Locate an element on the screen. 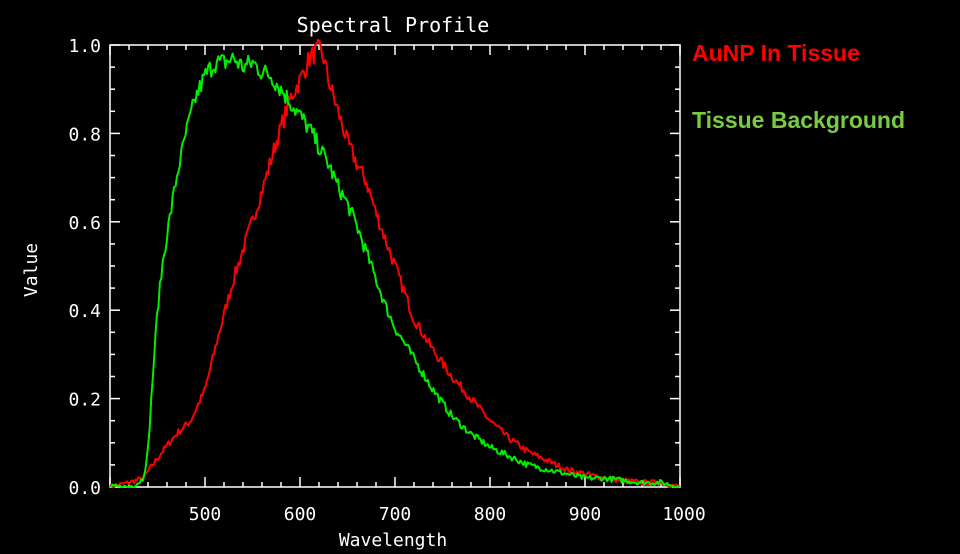  x-tick-label: 500 is located at coordinates (205, 514).